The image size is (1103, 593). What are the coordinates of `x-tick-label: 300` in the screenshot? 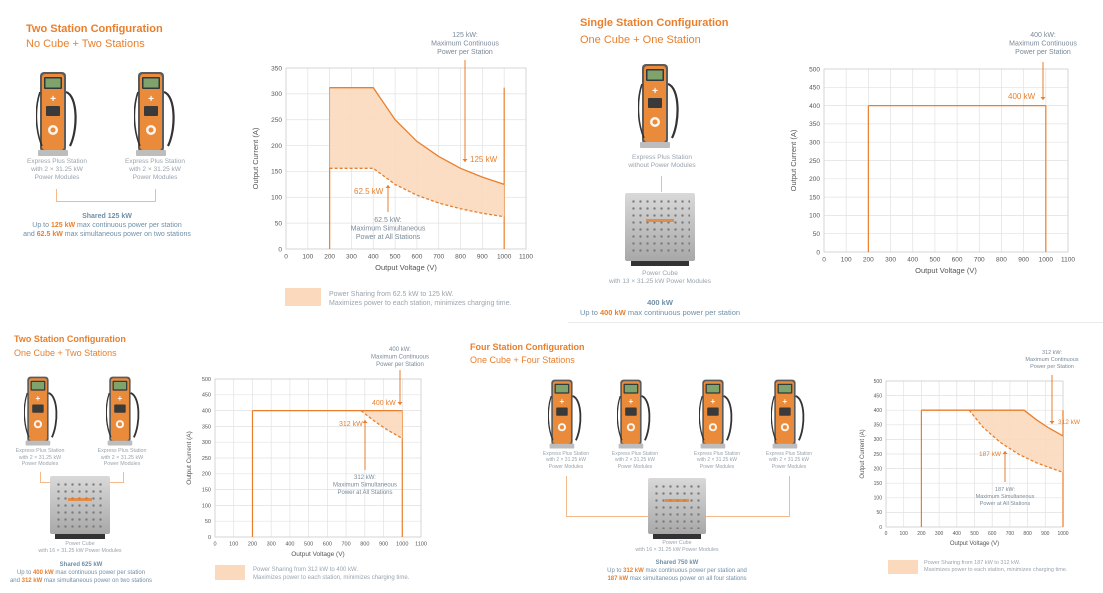 It's located at (890, 260).